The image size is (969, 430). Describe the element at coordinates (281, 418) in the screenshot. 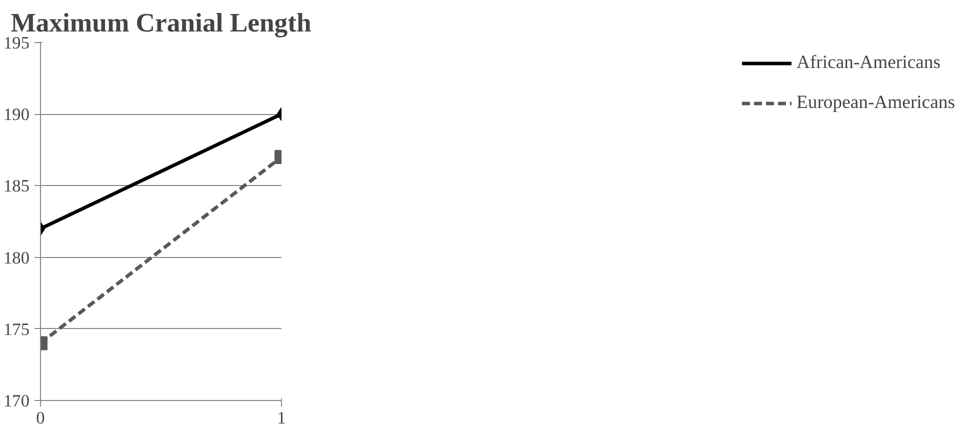

I see `x-tick-label: 1` at that location.